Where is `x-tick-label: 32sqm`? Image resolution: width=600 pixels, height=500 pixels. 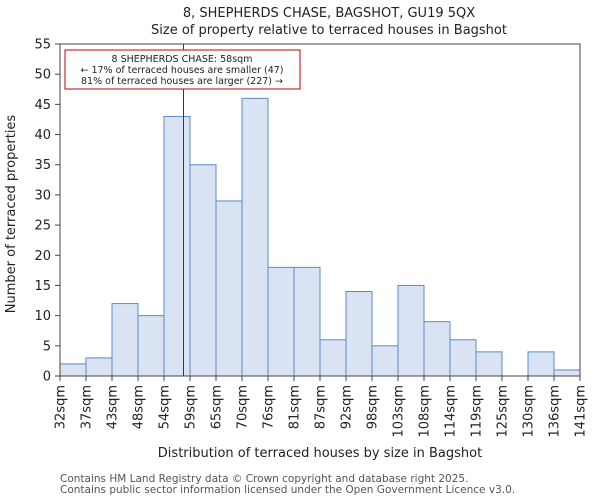
x-tick-label: 32sqm is located at coordinates (61, 407).